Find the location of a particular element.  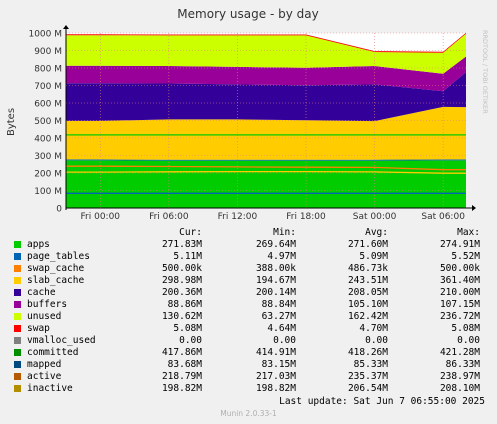

y-tick-label: 700 M is located at coordinates (48, 87).